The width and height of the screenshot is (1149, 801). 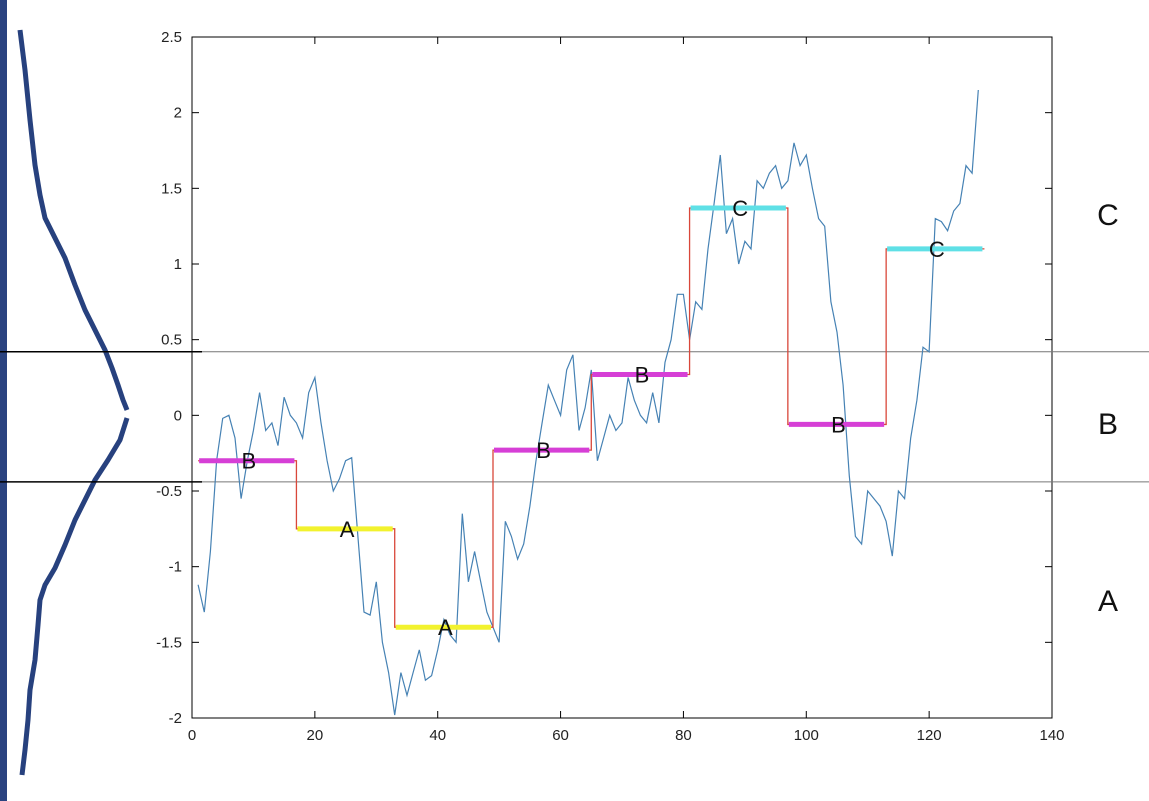 I want to click on region-label: A, so click(x=1108, y=601).